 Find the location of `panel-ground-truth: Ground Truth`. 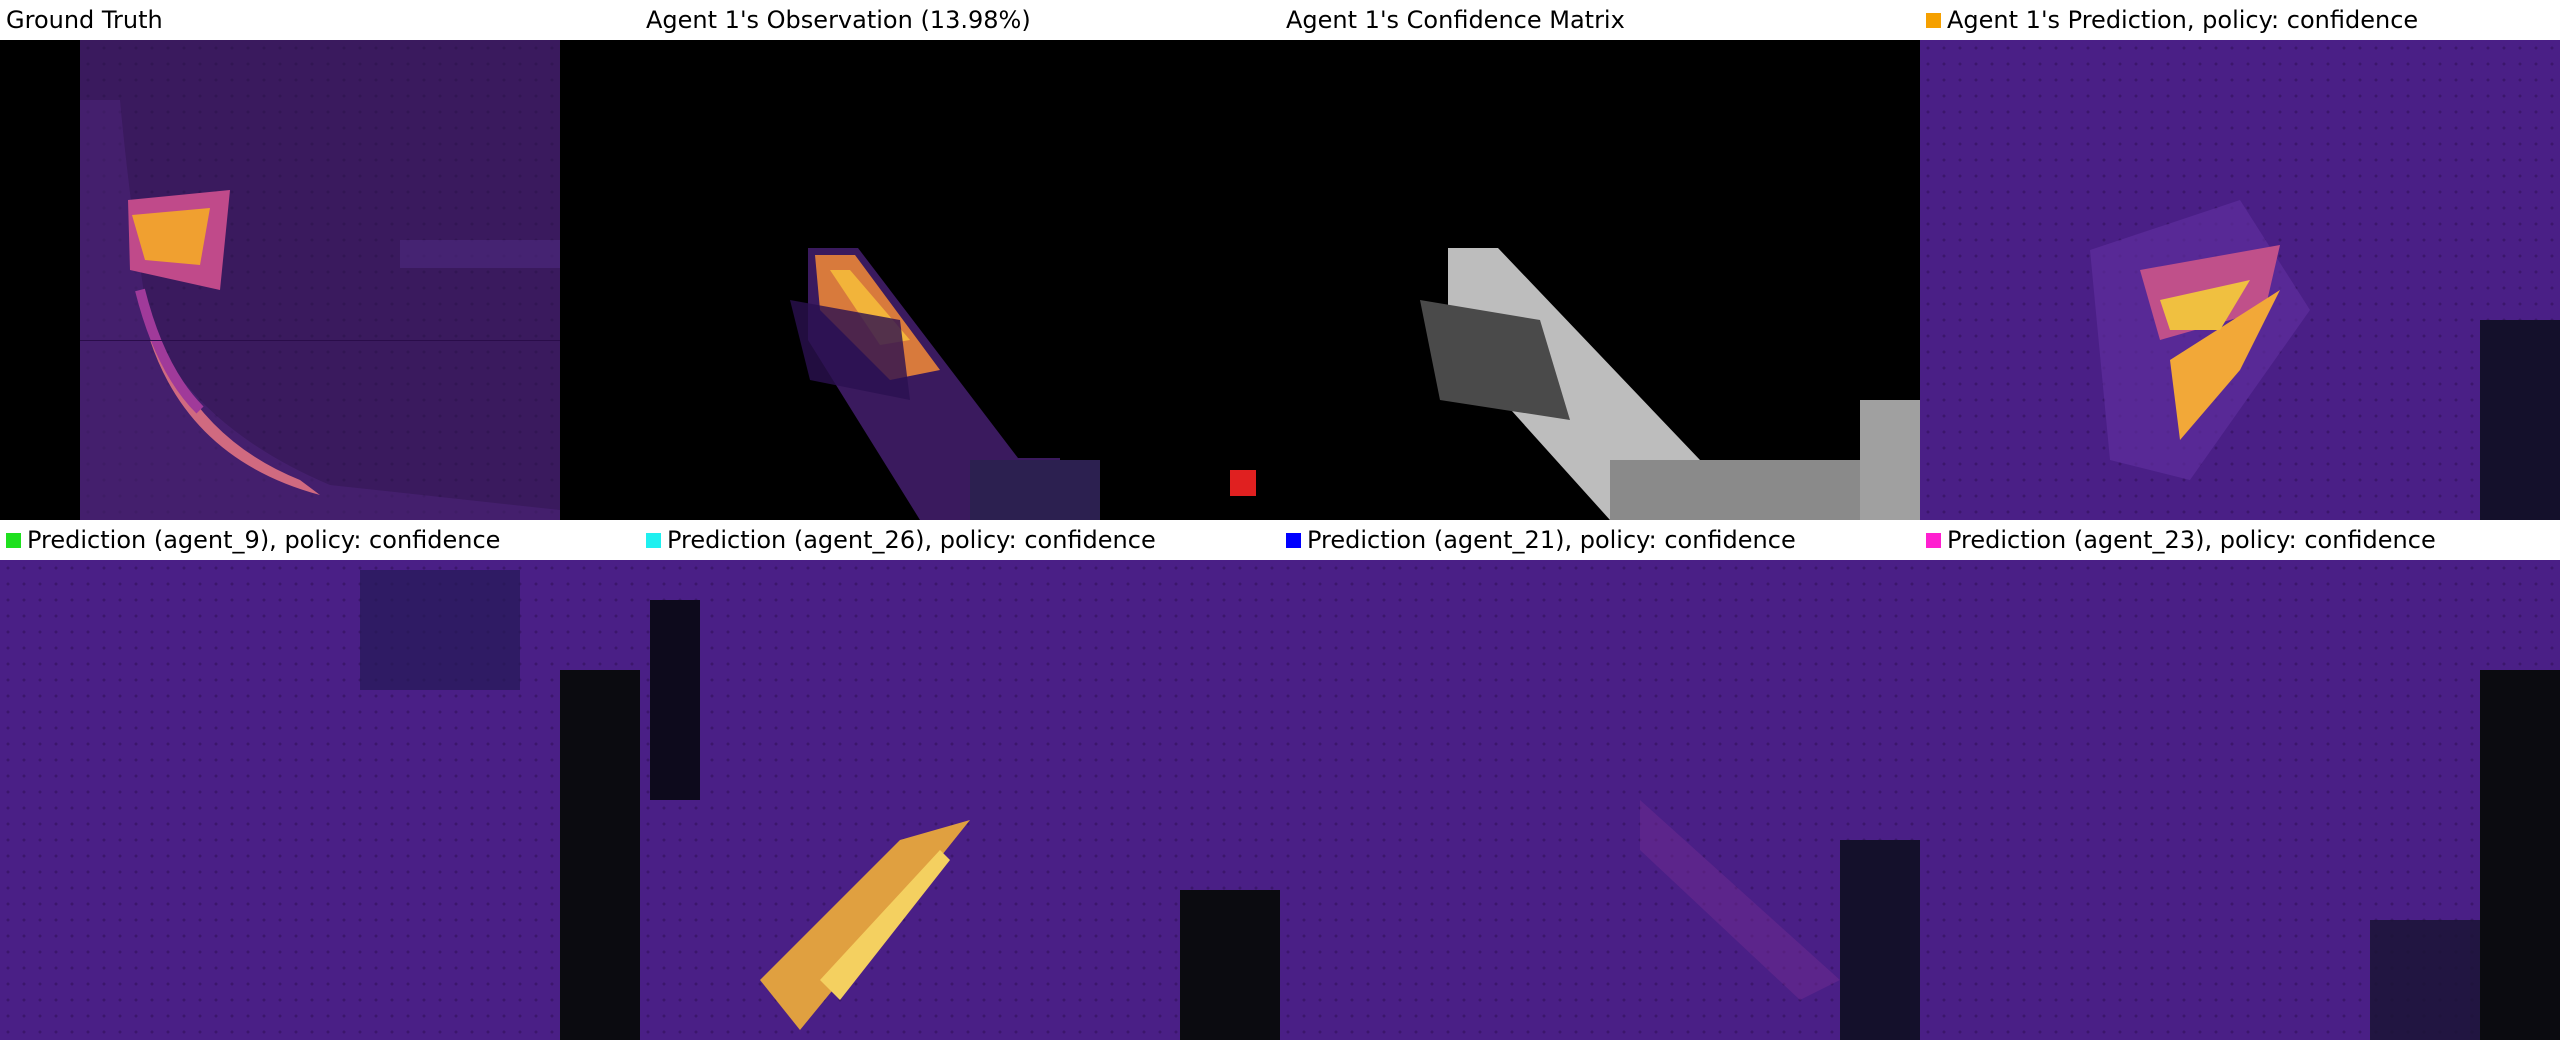

panel-ground-truth: Ground Truth is located at coordinates (320, 260).